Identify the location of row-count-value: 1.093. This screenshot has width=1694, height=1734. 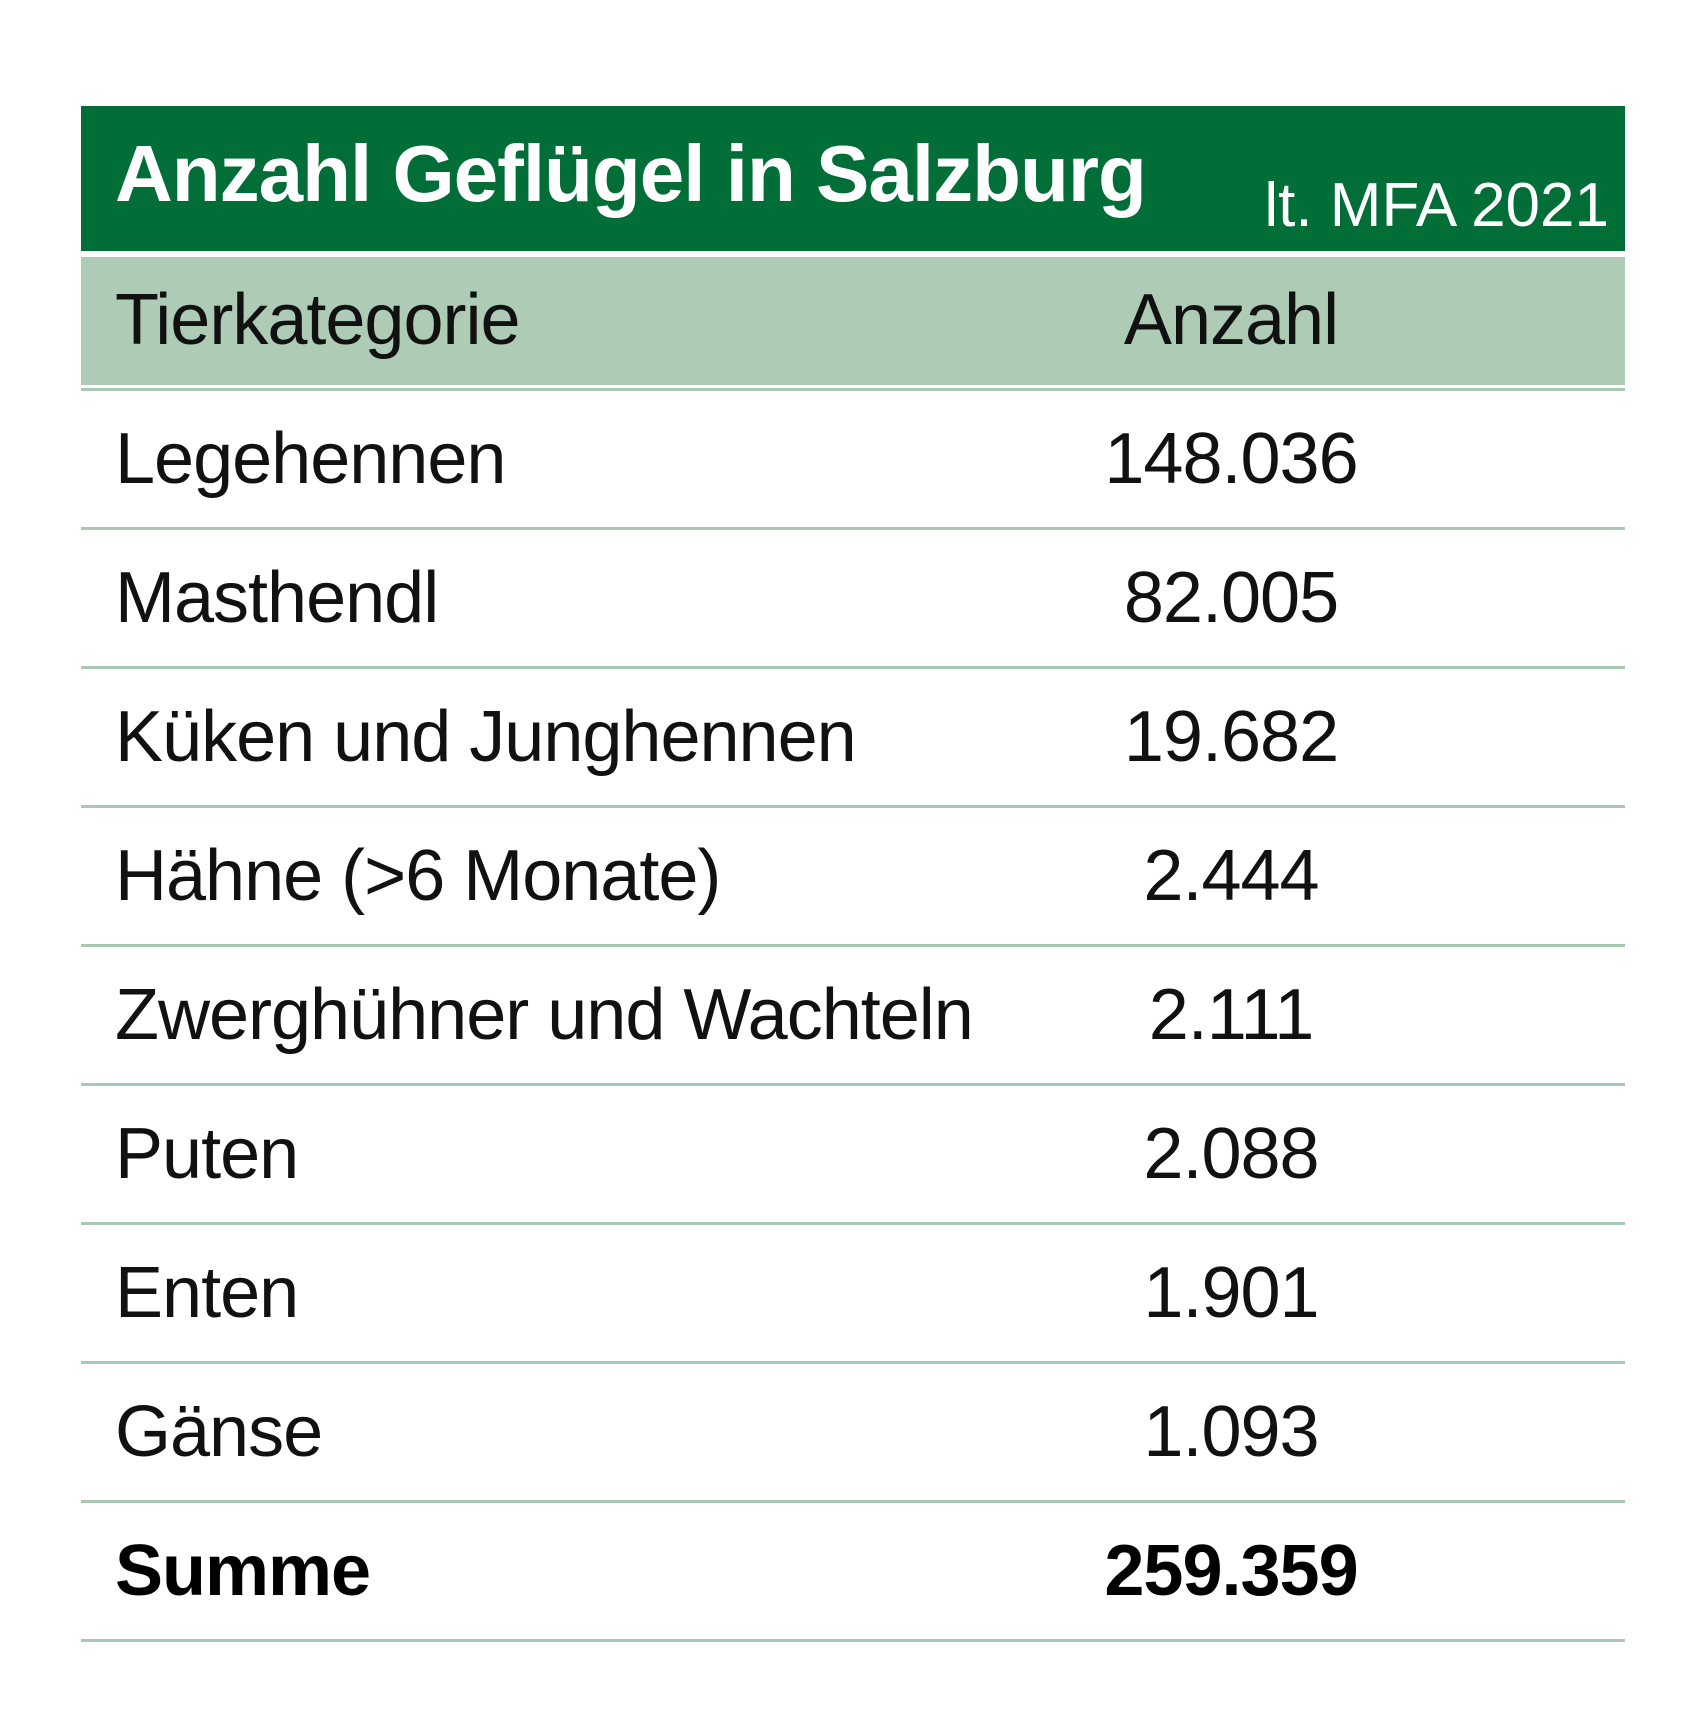
(1231, 1432).